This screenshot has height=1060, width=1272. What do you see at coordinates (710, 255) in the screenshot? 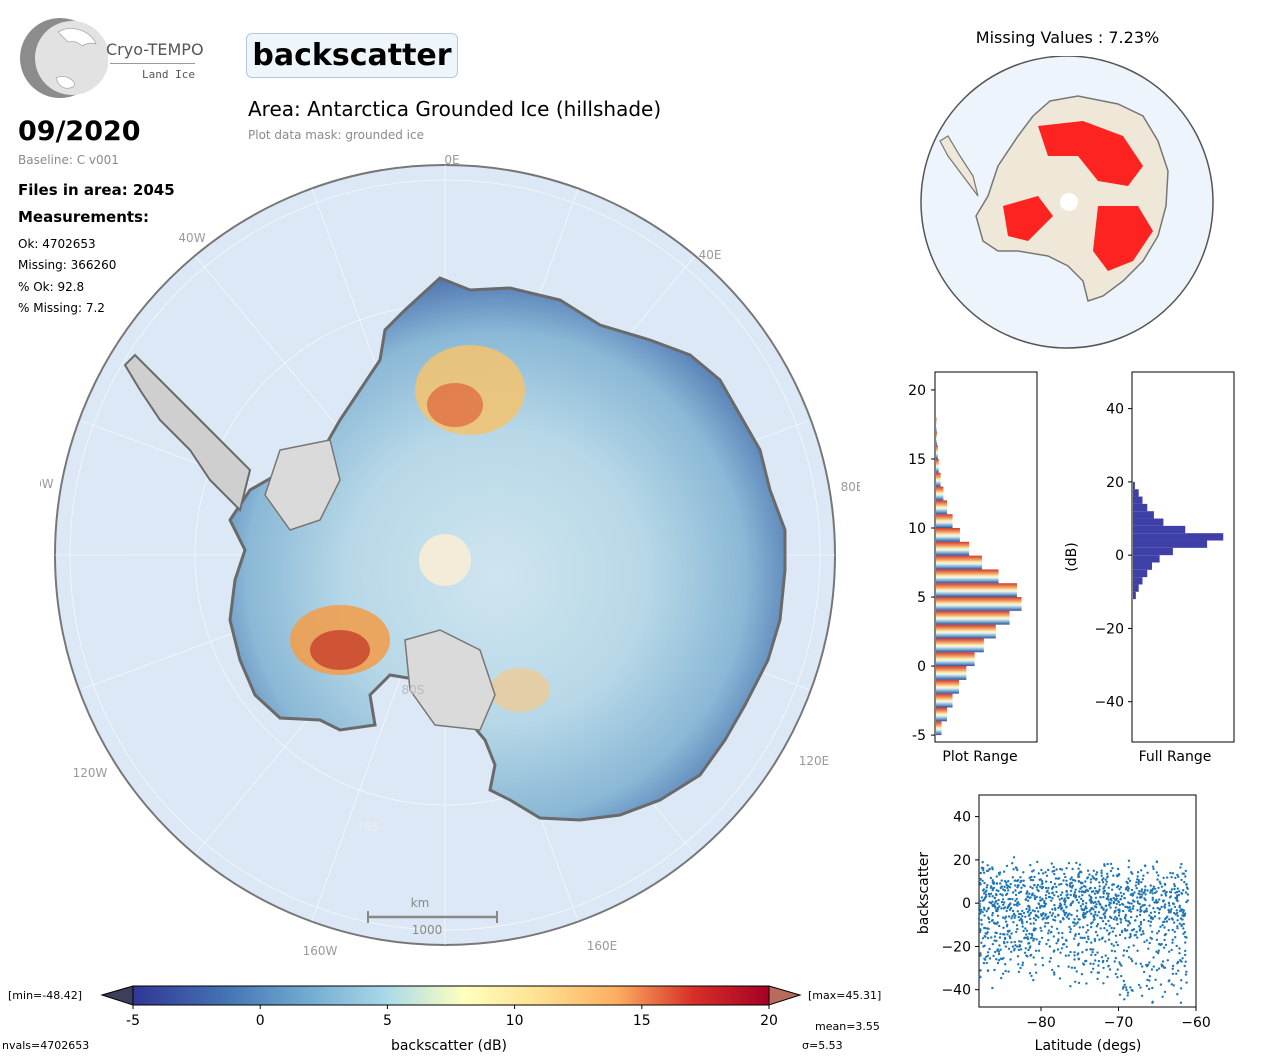
I see `lon-label-40e: 40E` at bounding box center [710, 255].